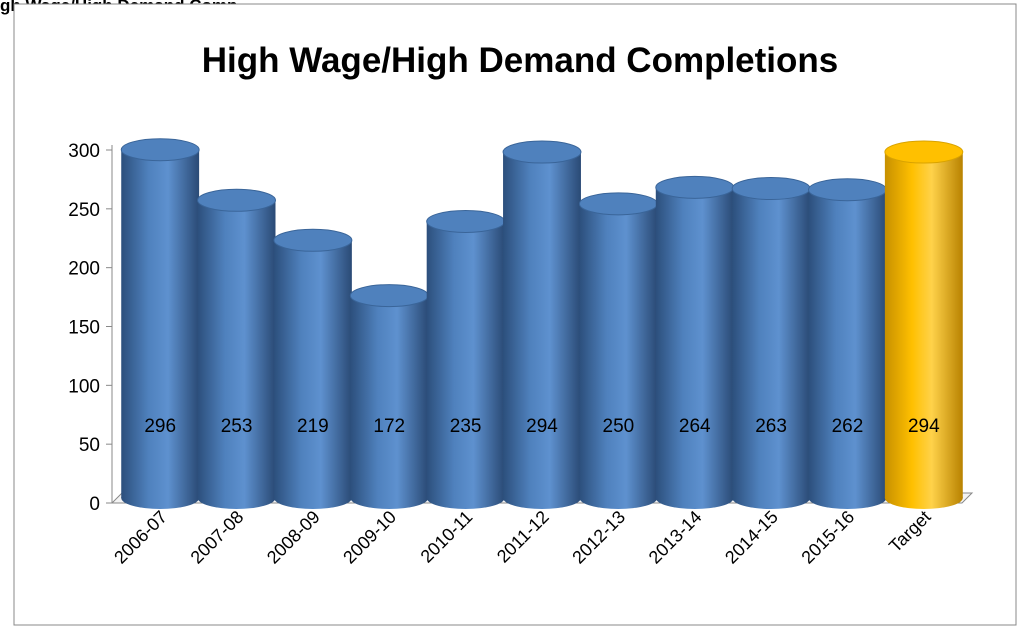  What do you see at coordinates (520, 60) in the screenshot?
I see `chart-title: High Wage/High Demand Completions` at bounding box center [520, 60].